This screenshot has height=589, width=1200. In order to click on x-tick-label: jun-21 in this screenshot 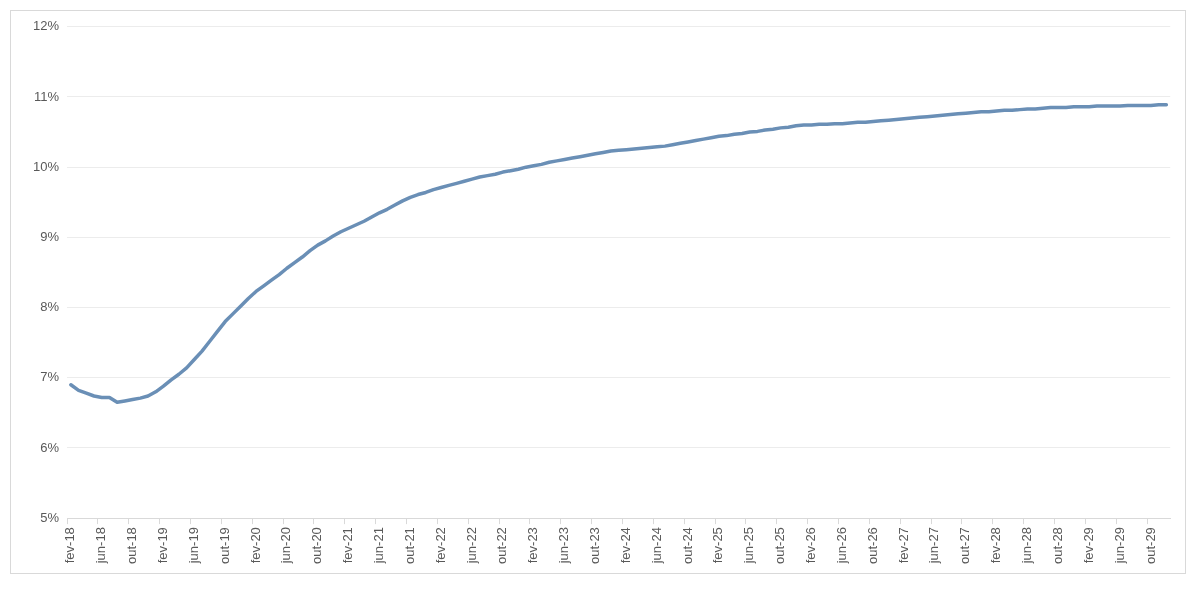, I will do `click(379, 546)`.